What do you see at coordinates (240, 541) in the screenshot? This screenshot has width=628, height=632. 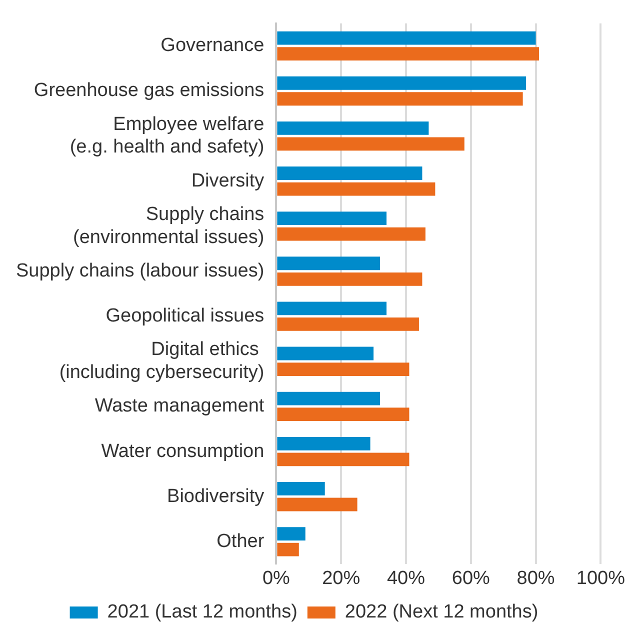 I see `y-tick-label: Other` at bounding box center [240, 541].